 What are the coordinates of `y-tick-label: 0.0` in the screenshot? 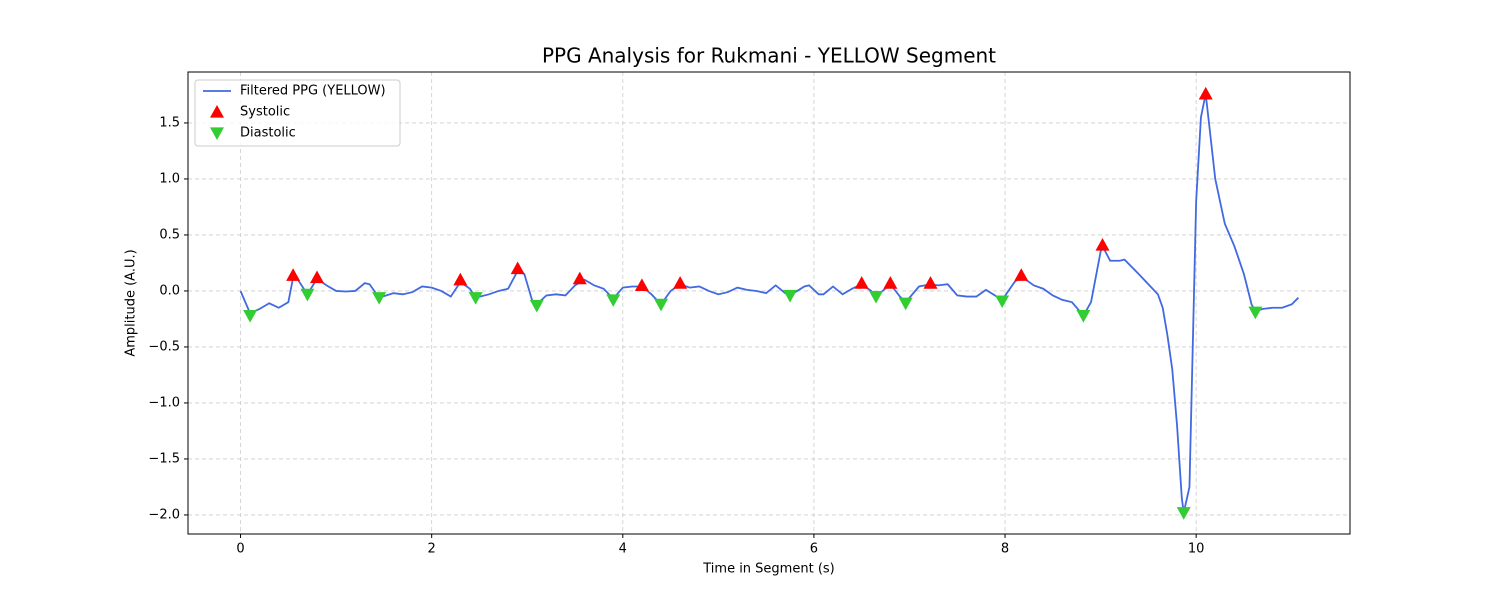 It's located at (169, 290).